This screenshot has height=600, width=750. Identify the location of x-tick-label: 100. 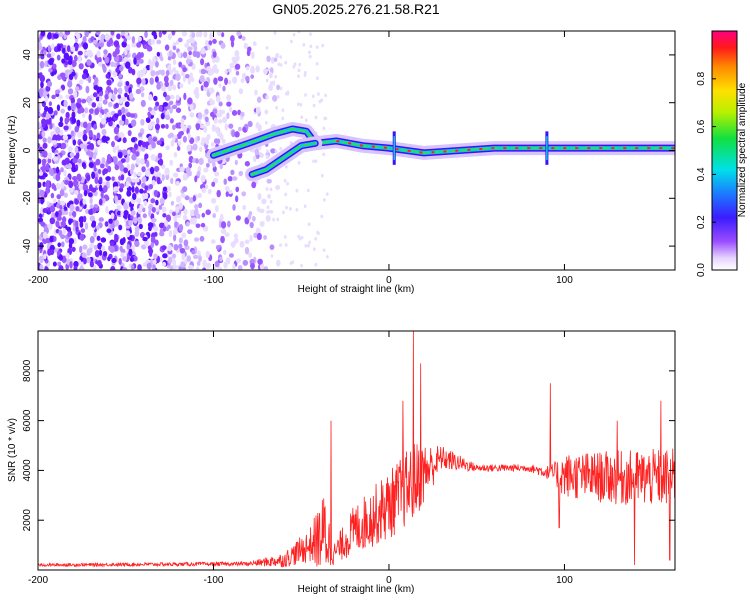
(564, 280).